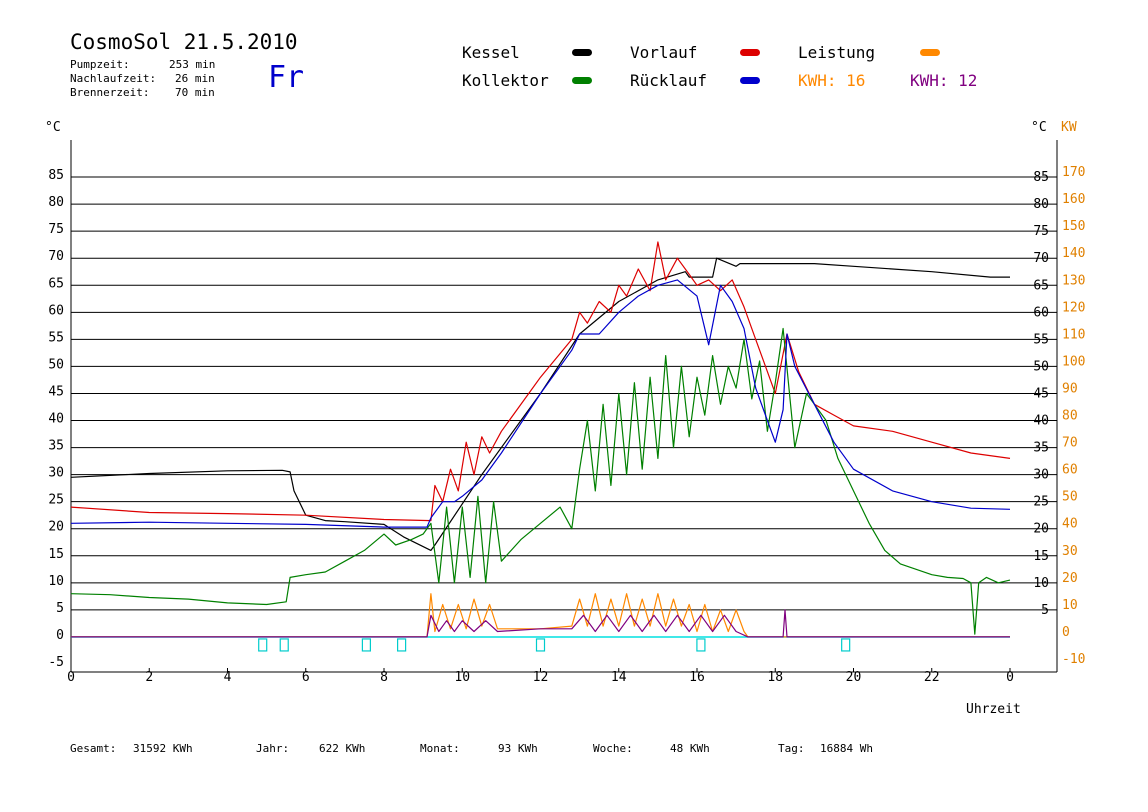 Image resolution: width=1148 pixels, height=812 pixels. I want to click on y-tick-right-kw: -10, so click(1073, 659).